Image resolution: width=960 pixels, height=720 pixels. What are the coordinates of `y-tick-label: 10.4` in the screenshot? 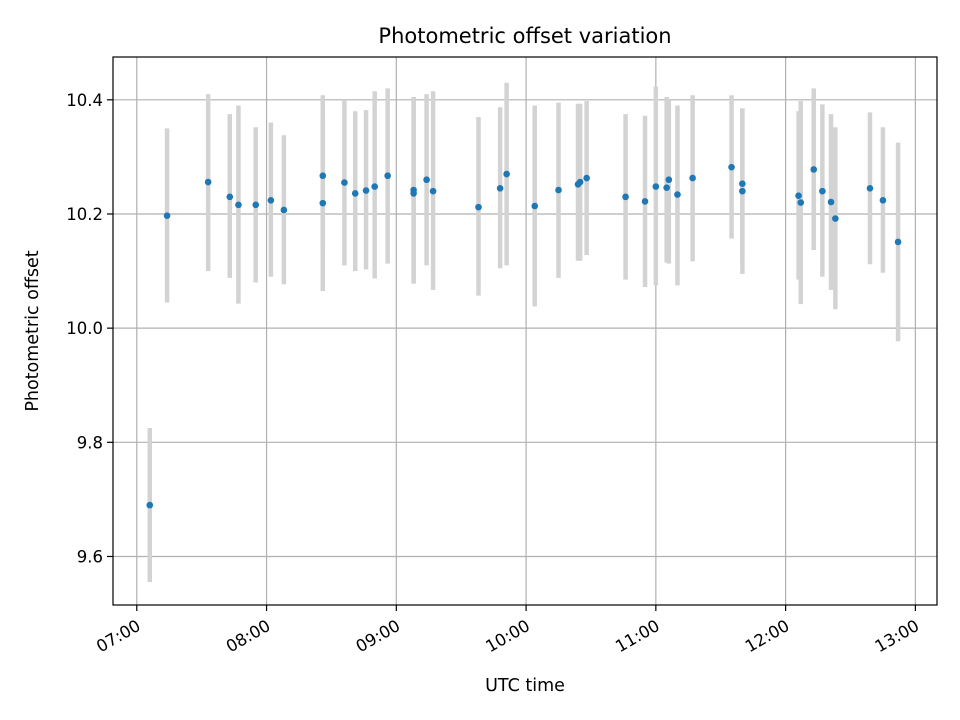 It's located at (84, 100).